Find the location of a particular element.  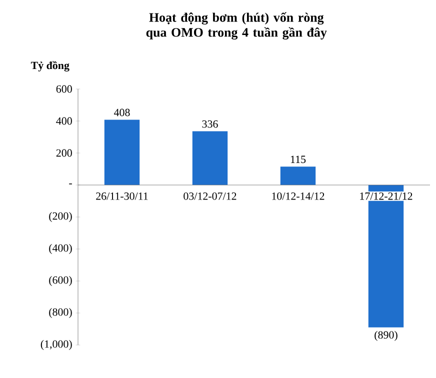

x-tick-label: 10/12-14/12 is located at coordinates (298, 196).